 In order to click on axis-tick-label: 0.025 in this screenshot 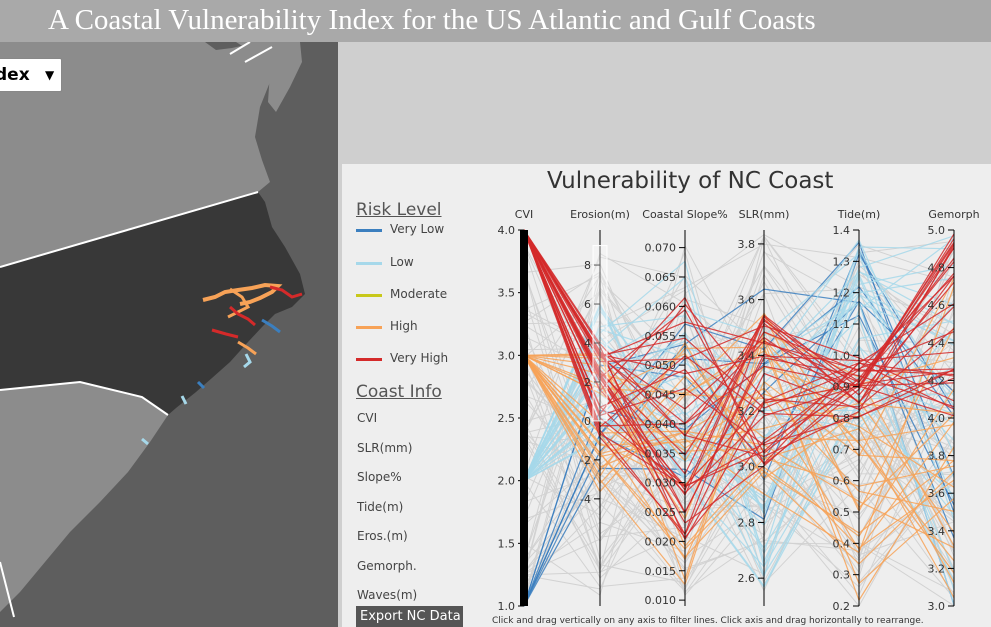, I will do `click(661, 512)`.